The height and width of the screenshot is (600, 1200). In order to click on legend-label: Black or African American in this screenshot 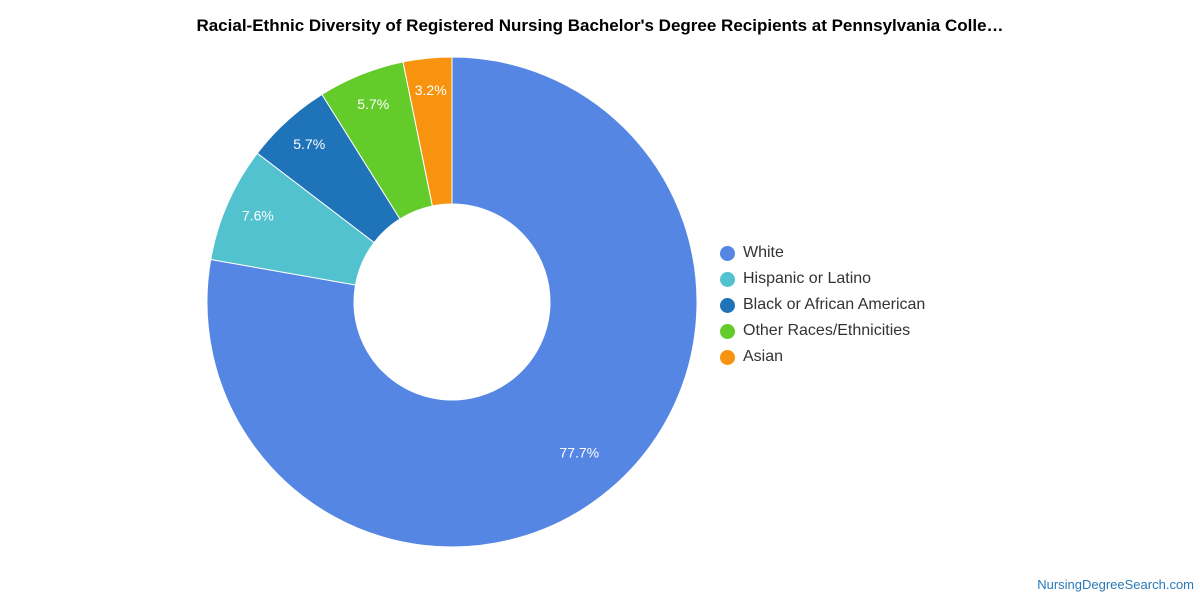, I will do `click(834, 304)`.